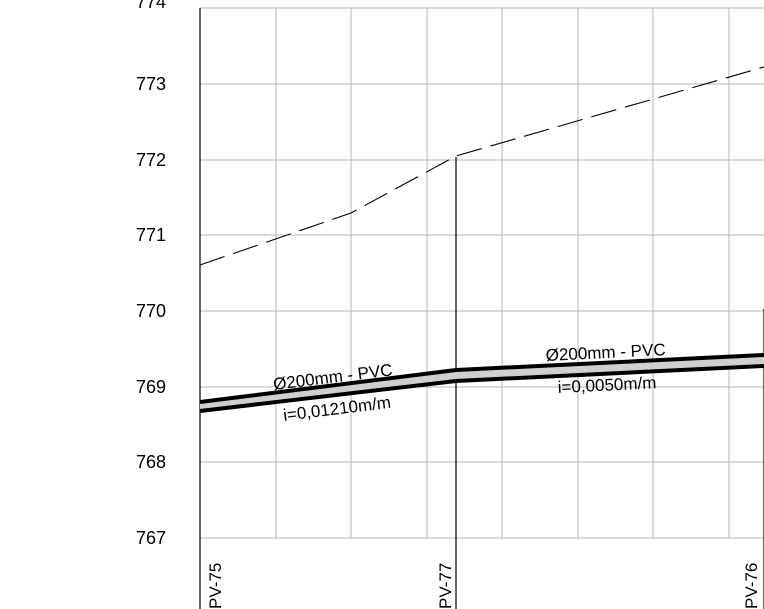  What do you see at coordinates (151, 387) in the screenshot?
I see `y-tick-label: 769` at bounding box center [151, 387].